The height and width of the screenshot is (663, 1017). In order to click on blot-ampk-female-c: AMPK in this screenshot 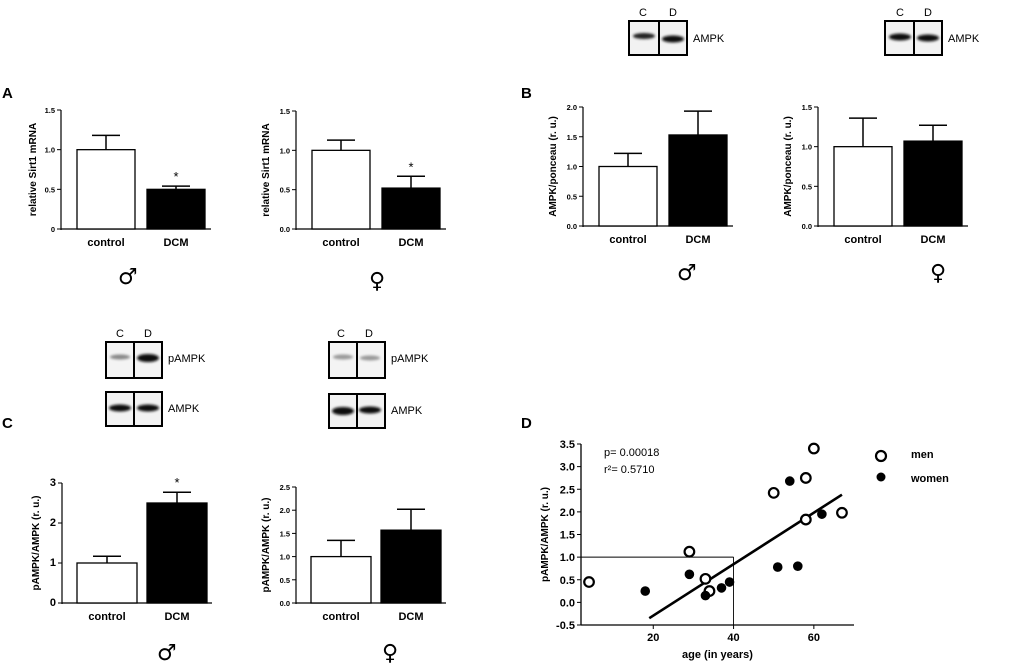, I will do `click(375, 411)`.